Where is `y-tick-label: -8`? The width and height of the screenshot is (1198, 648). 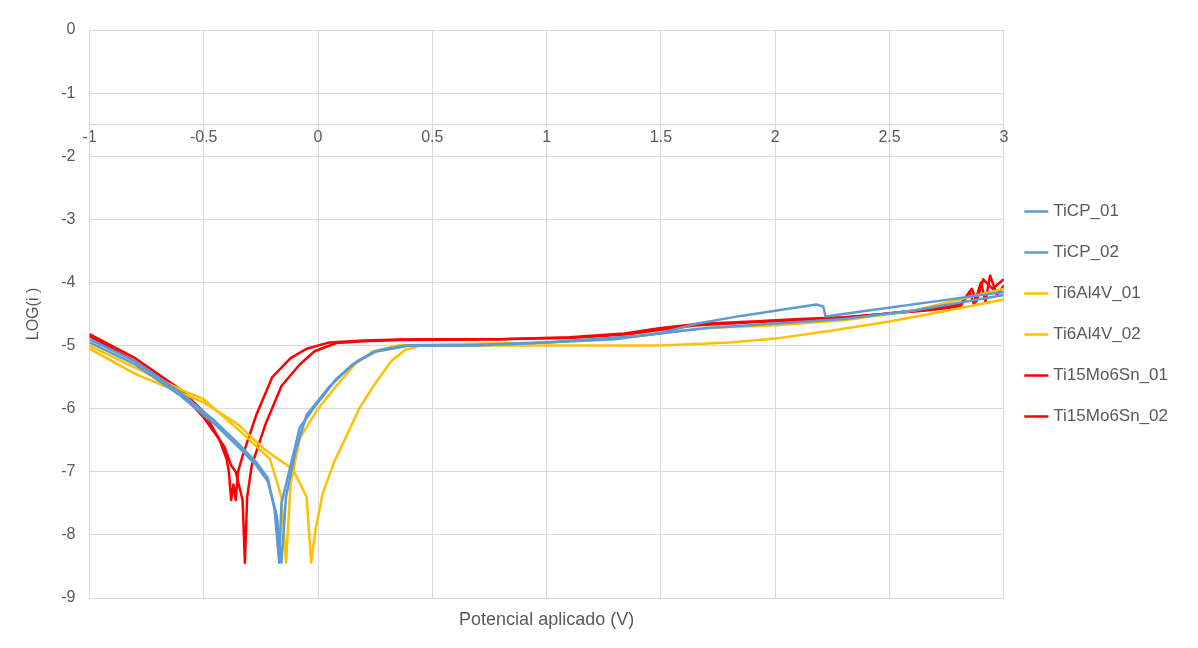 y-tick-label: -8 is located at coordinates (68, 534).